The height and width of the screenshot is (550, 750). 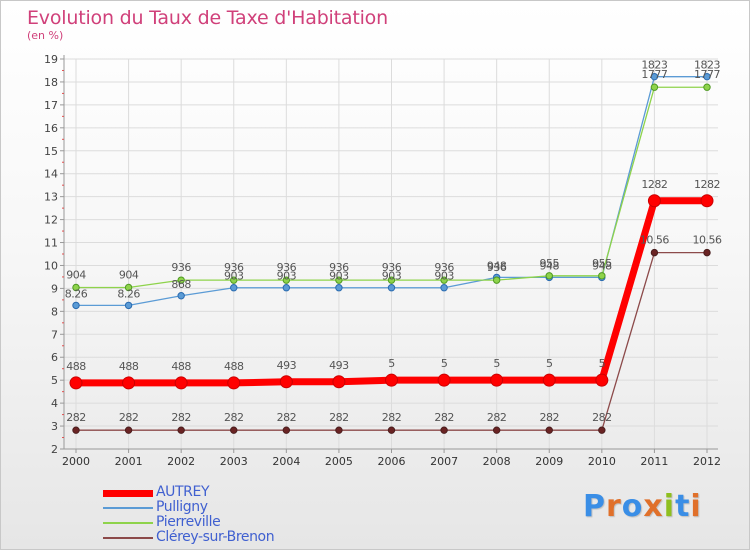 What do you see at coordinates (181, 284) in the screenshot?
I see `data-label: 868` at bounding box center [181, 284].